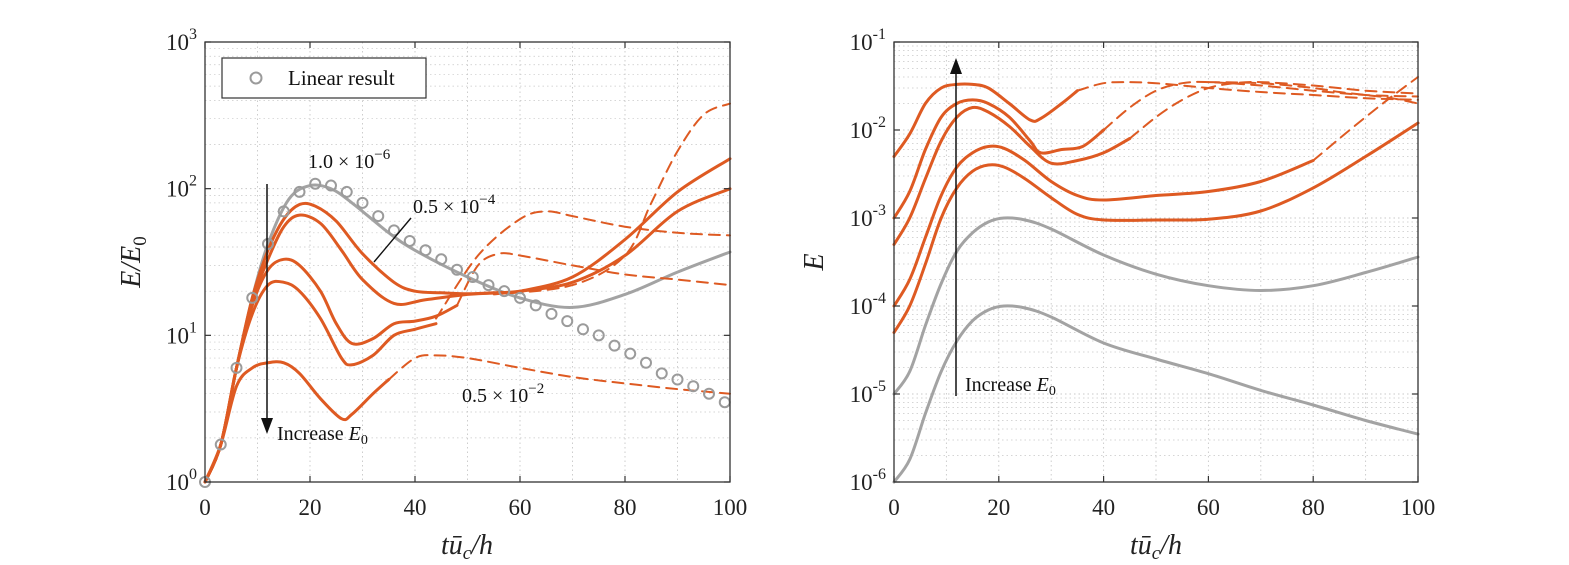 The height and width of the screenshot is (565, 1569). Describe the element at coordinates (1313, 93) in the screenshot. I see `series-dashed-e` at that location.